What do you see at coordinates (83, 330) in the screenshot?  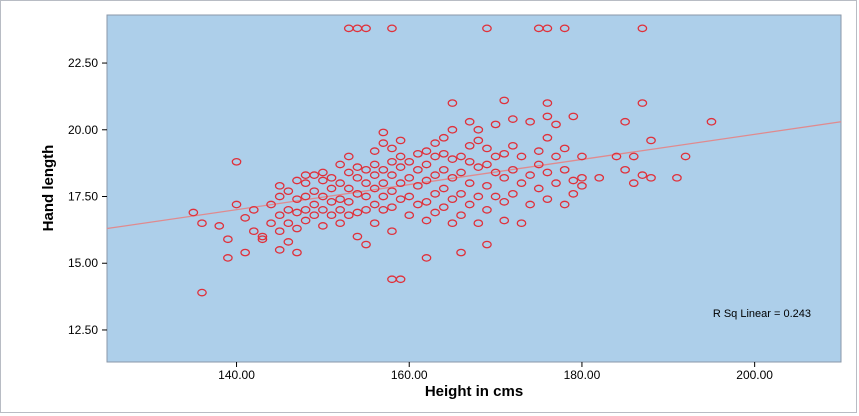 I see `y-tick-label: 12.50` at bounding box center [83, 330].